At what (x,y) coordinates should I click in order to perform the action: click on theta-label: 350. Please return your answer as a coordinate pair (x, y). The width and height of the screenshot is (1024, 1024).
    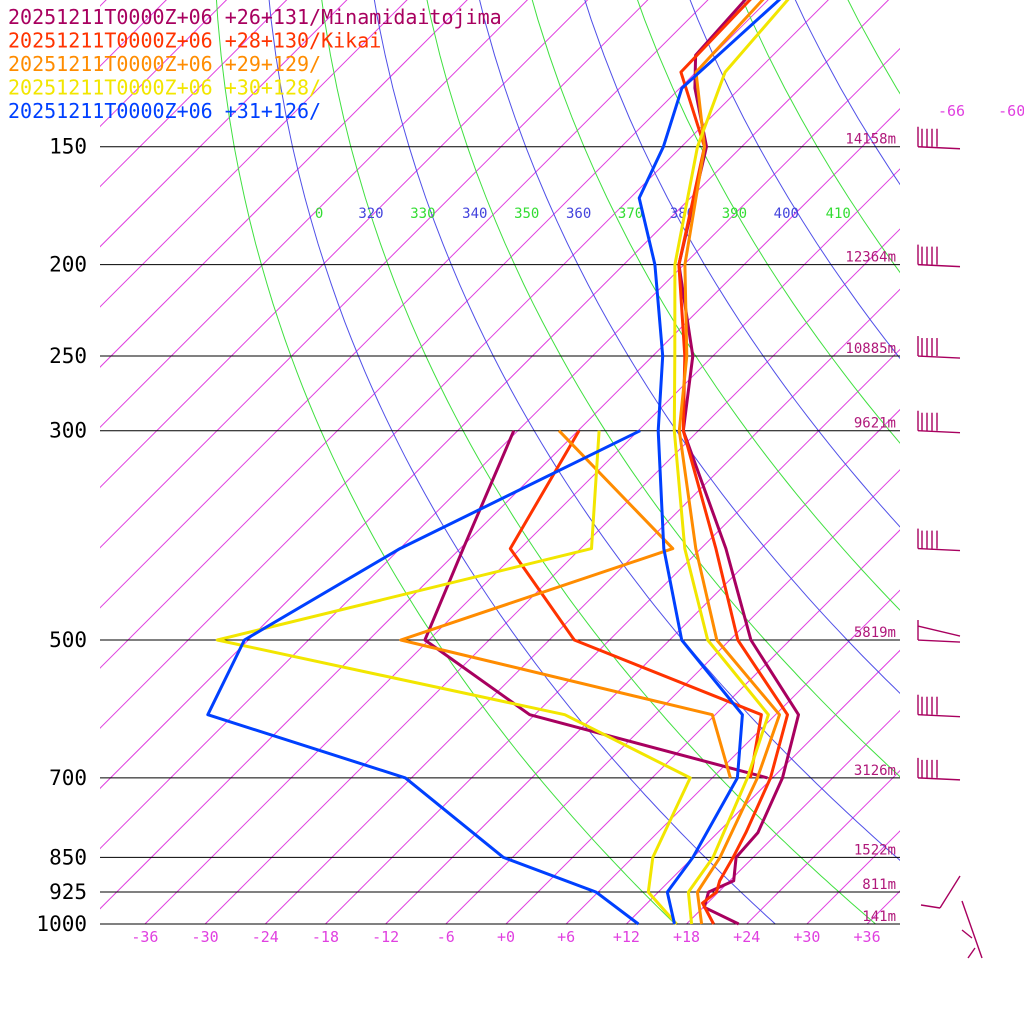
    Looking at the image, I should click on (526, 214).